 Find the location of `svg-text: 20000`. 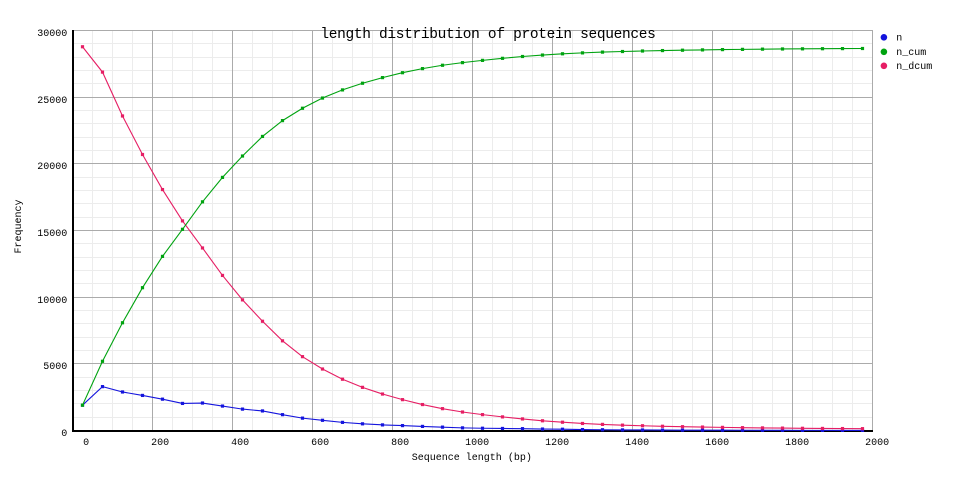

svg-text: 20000 is located at coordinates (52, 167).